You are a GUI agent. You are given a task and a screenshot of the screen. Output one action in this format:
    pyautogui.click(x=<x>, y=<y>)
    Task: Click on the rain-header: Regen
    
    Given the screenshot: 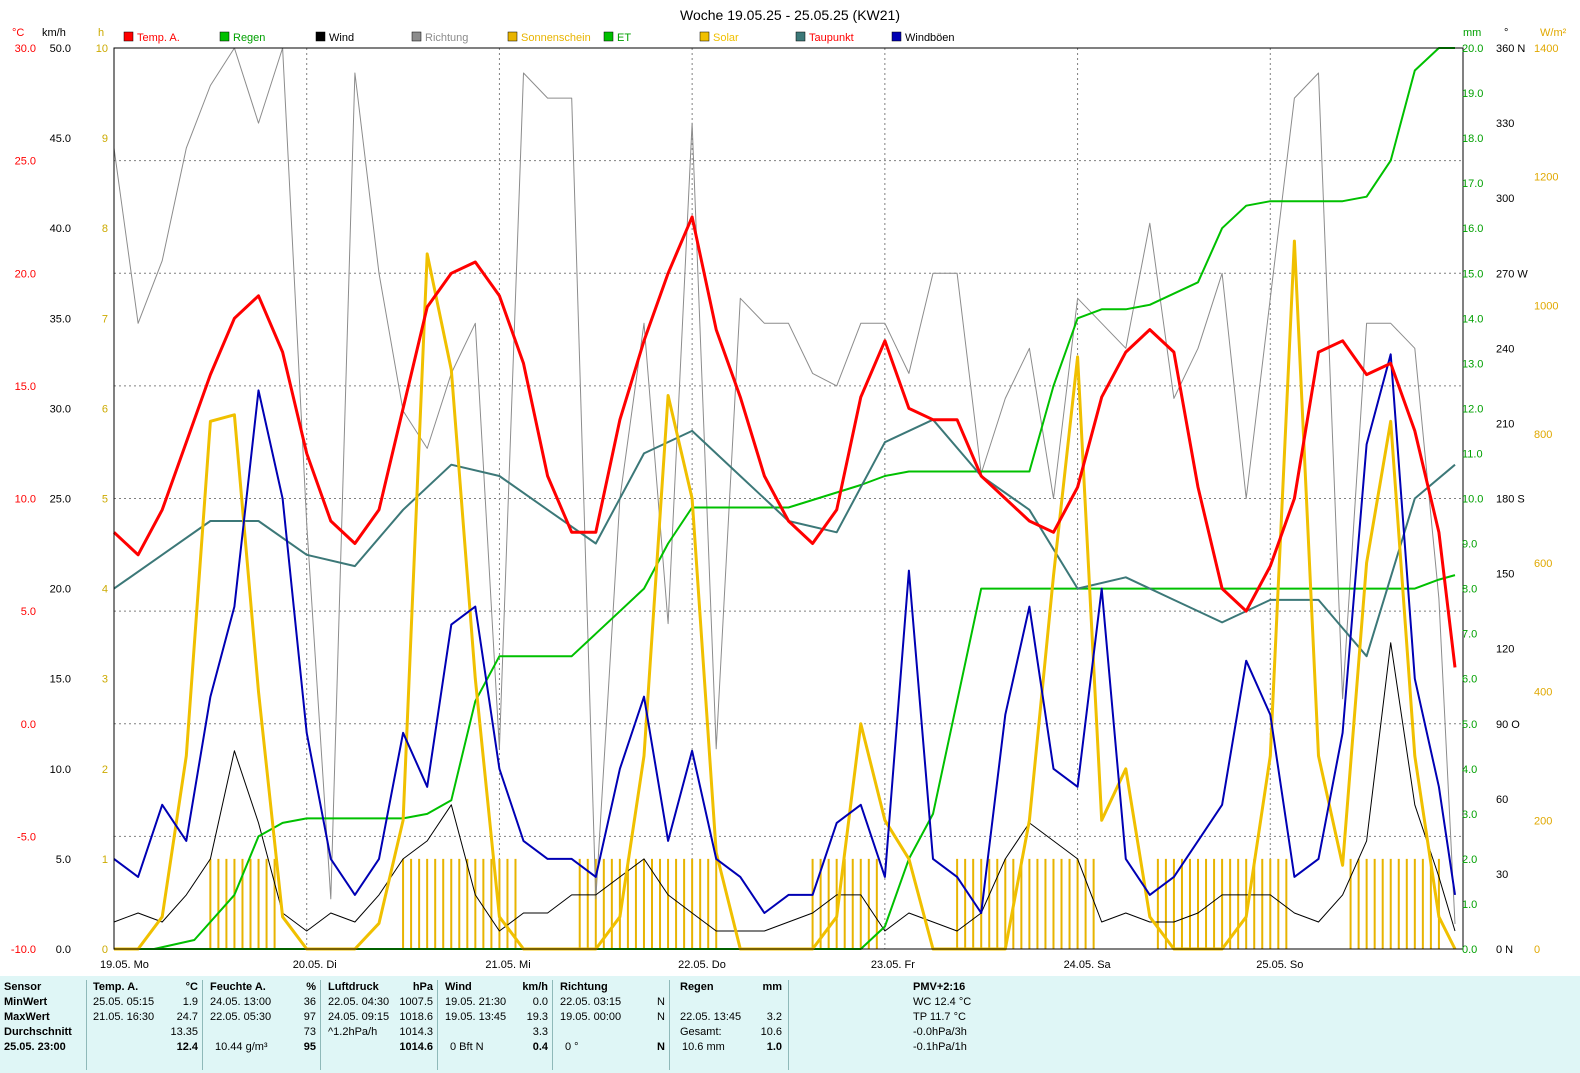 What is the action you would take?
    pyautogui.click(x=697, y=987)
    